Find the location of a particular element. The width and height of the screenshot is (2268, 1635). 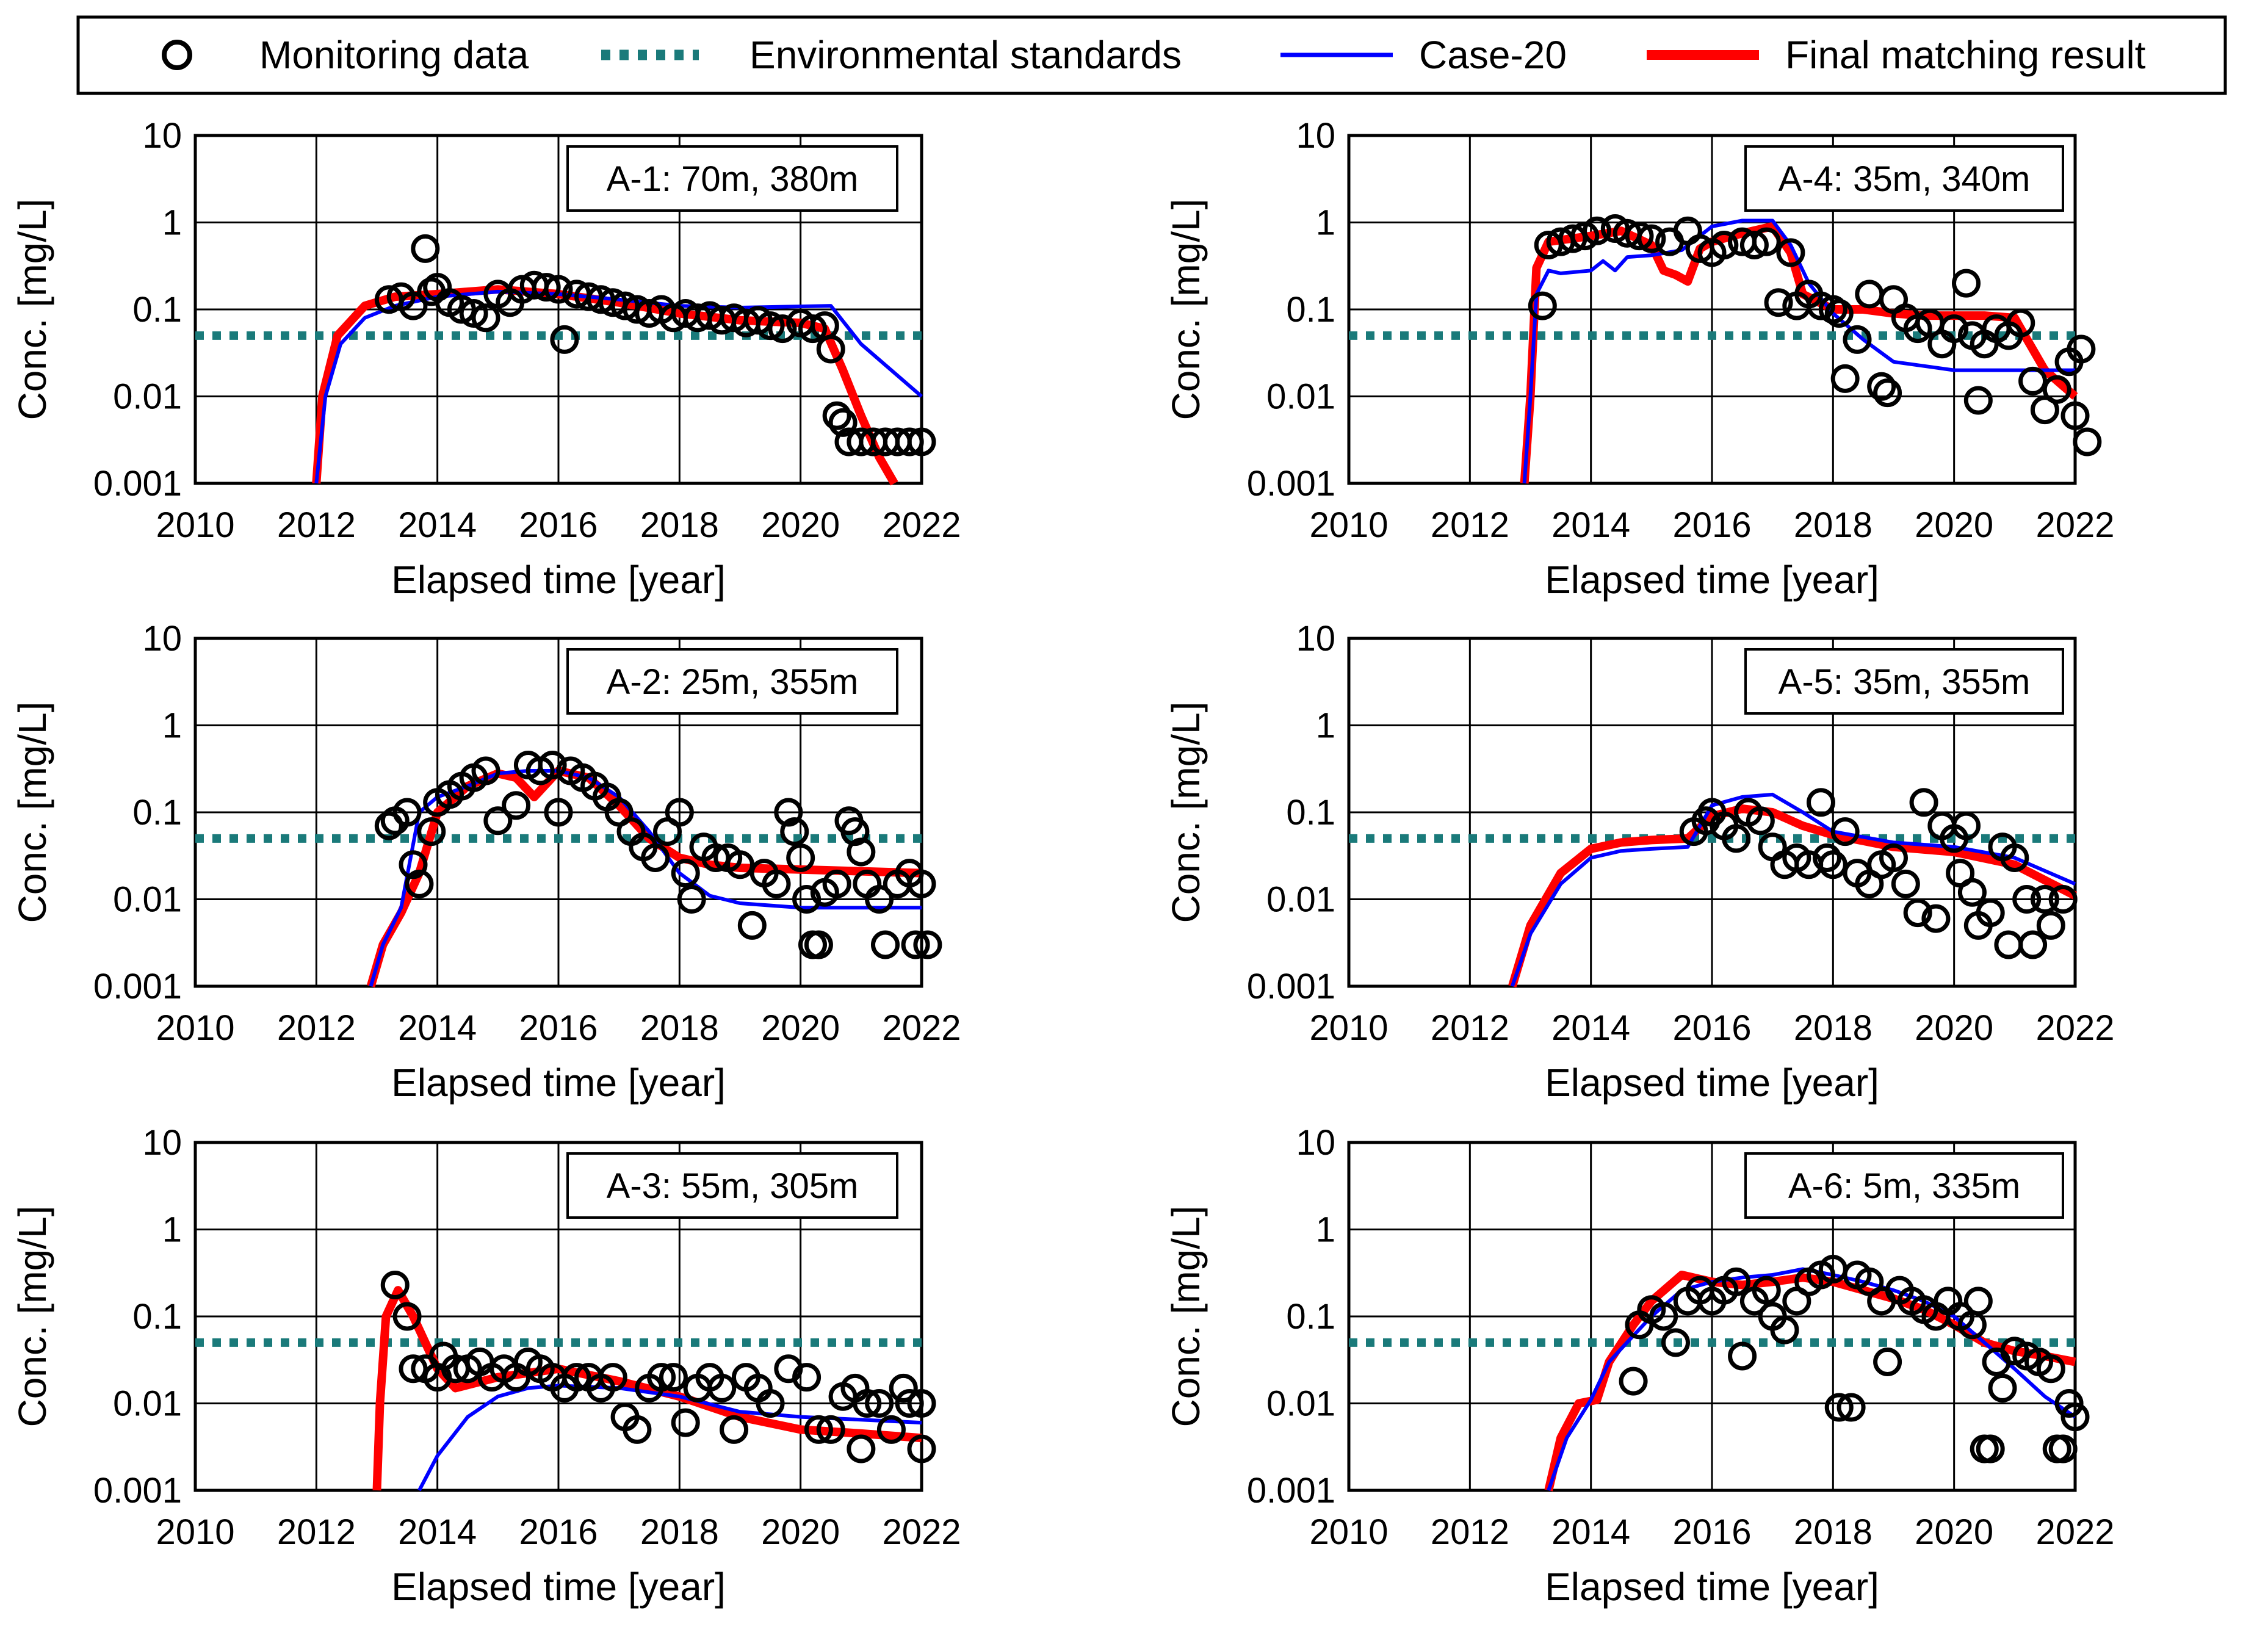

x-axis-label: Elapsed time [year] is located at coordinates (558, 1083).